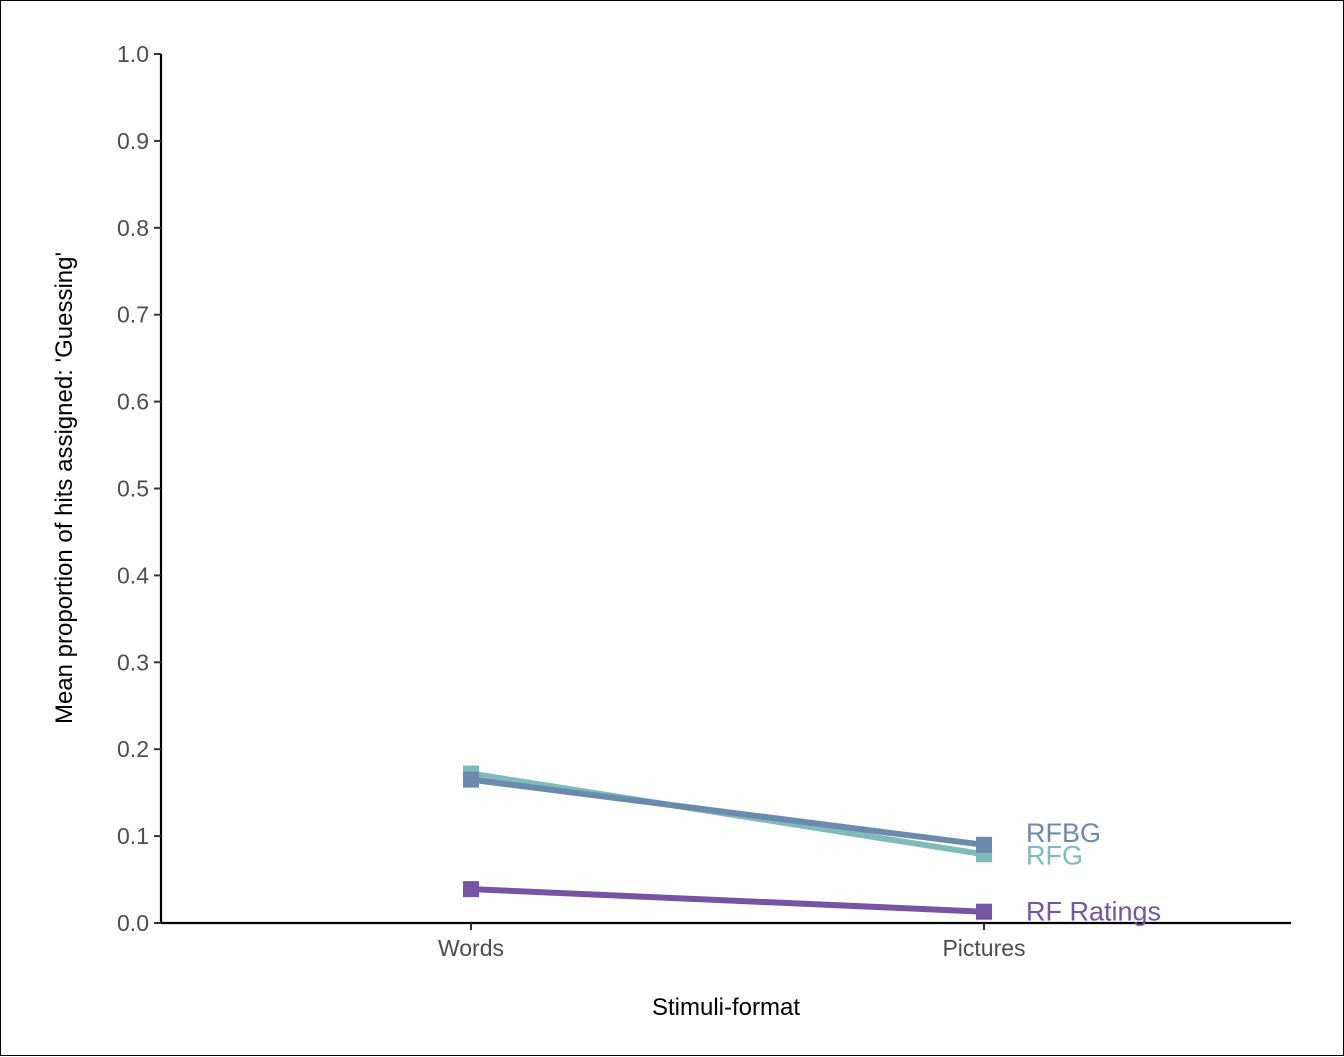 Image resolution: width=1344 pixels, height=1057 pixels. What do you see at coordinates (133, 749) in the screenshot?
I see `y-tick-label: 0.2` at bounding box center [133, 749].